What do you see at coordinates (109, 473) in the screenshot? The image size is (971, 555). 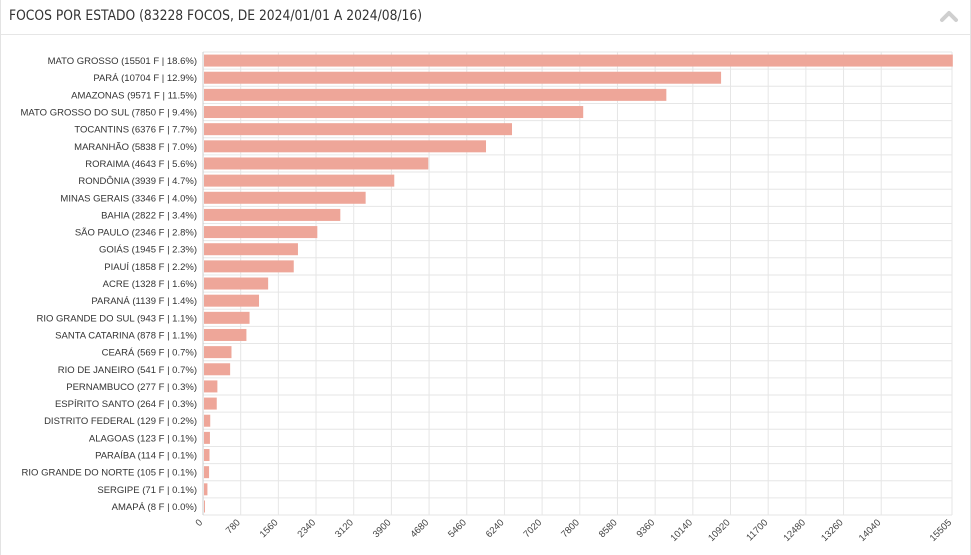 I see `category-label: RIO GRANDE DO NORTE (105 F | 0.1%)` at bounding box center [109, 473].